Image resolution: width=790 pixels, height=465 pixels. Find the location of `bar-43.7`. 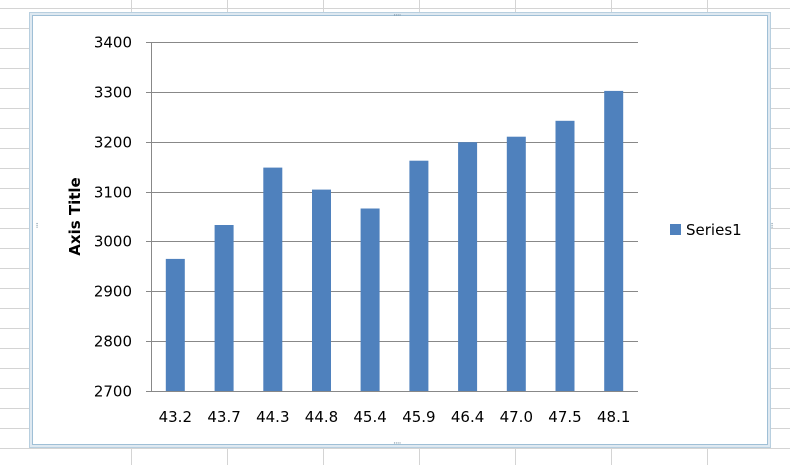

bar-43.7 is located at coordinates (224, 308).